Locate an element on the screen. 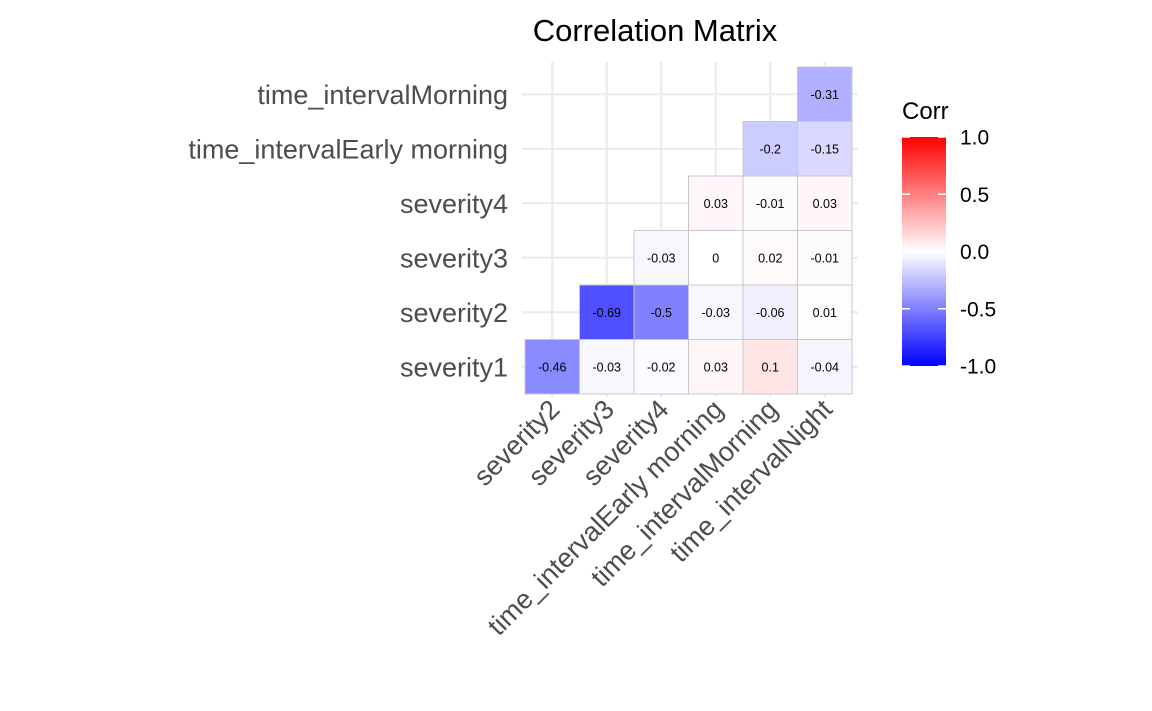 This screenshot has width=1152, height=711. heatmap-cell-label: -0.46 is located at coordinates (552, 367).